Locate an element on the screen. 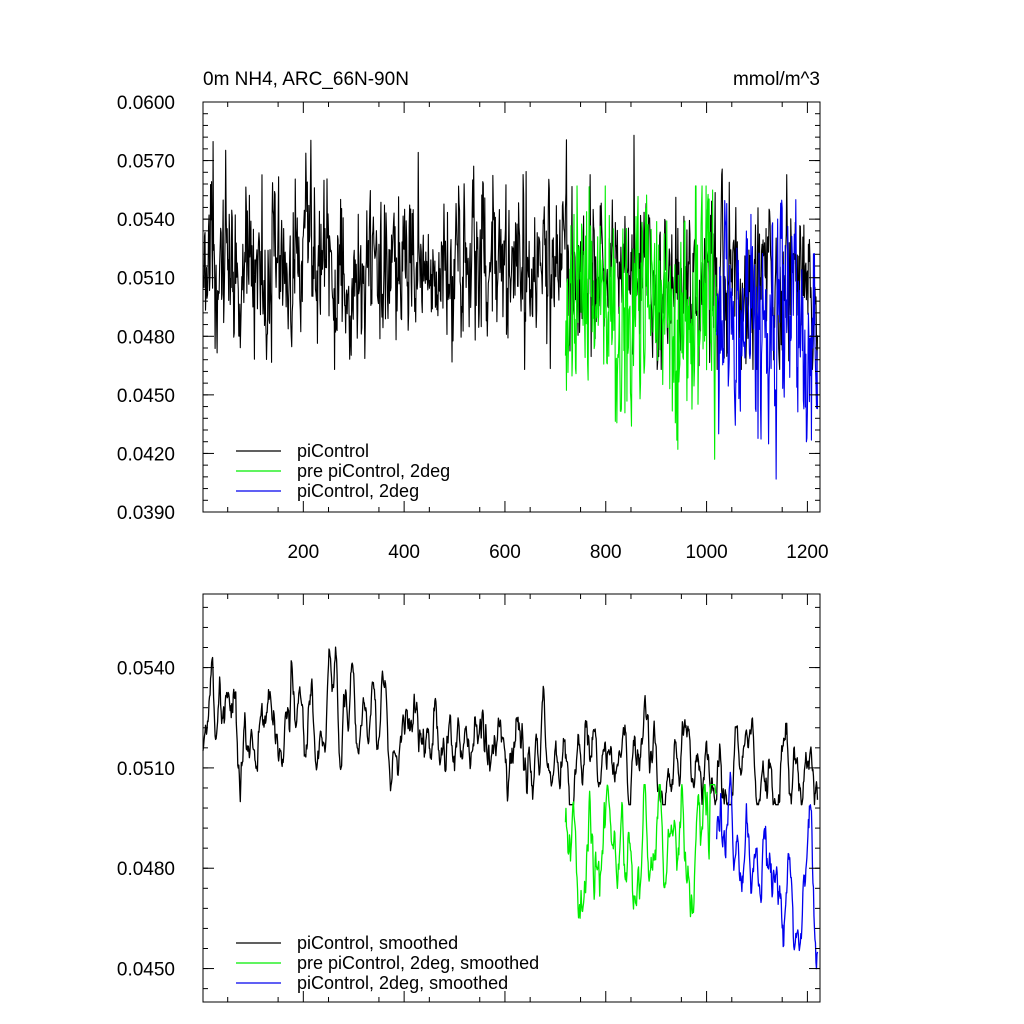 The width and height of the screenshot is (1024, 1024). chart-top-xtick-label: 1000 is located at coordinates (706, 552).